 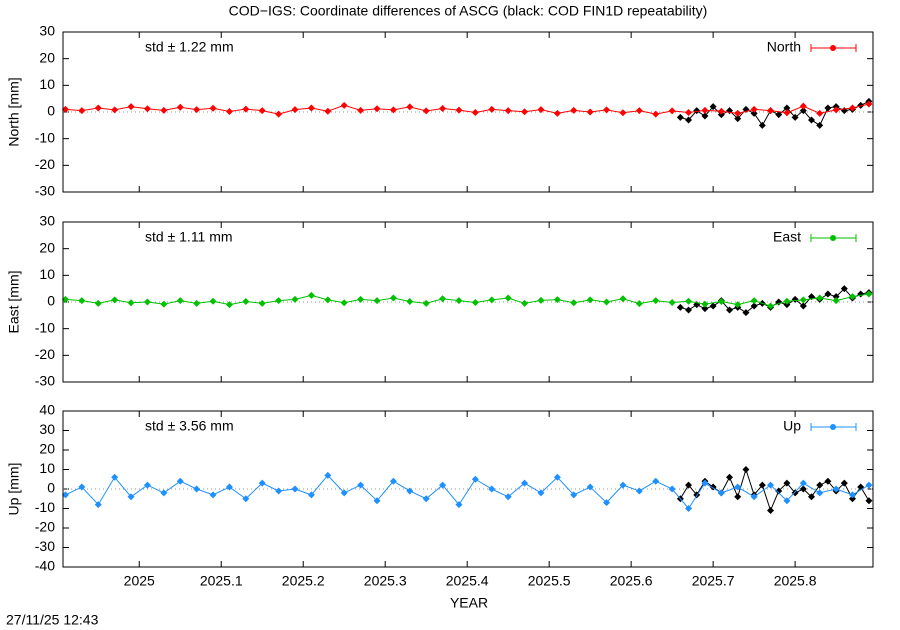 What do you see at coordinates (14, 301) in the screenshot?
I see `y-axis-label: East [mm]` at bounding box center [14, 301].